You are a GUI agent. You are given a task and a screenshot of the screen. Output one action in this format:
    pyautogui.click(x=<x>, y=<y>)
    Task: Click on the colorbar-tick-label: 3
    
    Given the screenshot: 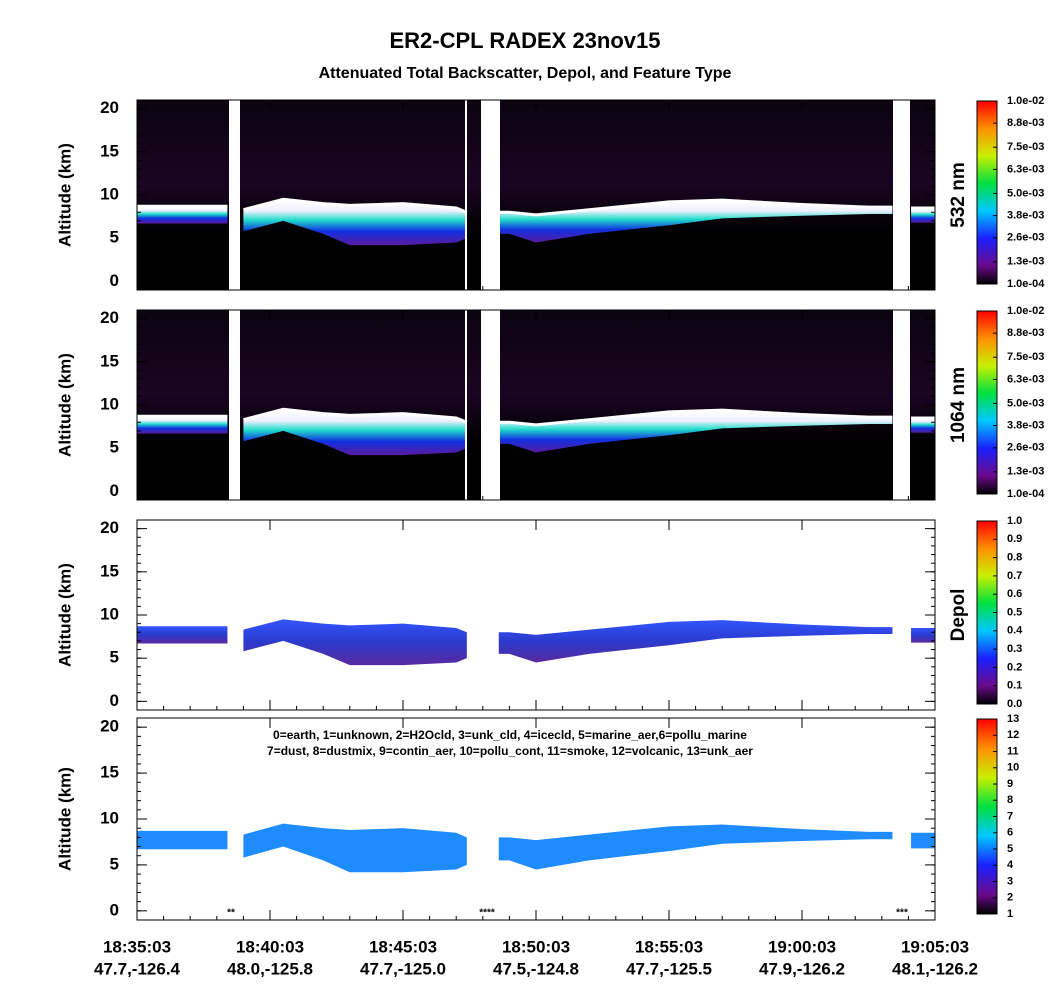 What is the action you would take?
    pyautogui.click(x=1010, y=881)
    